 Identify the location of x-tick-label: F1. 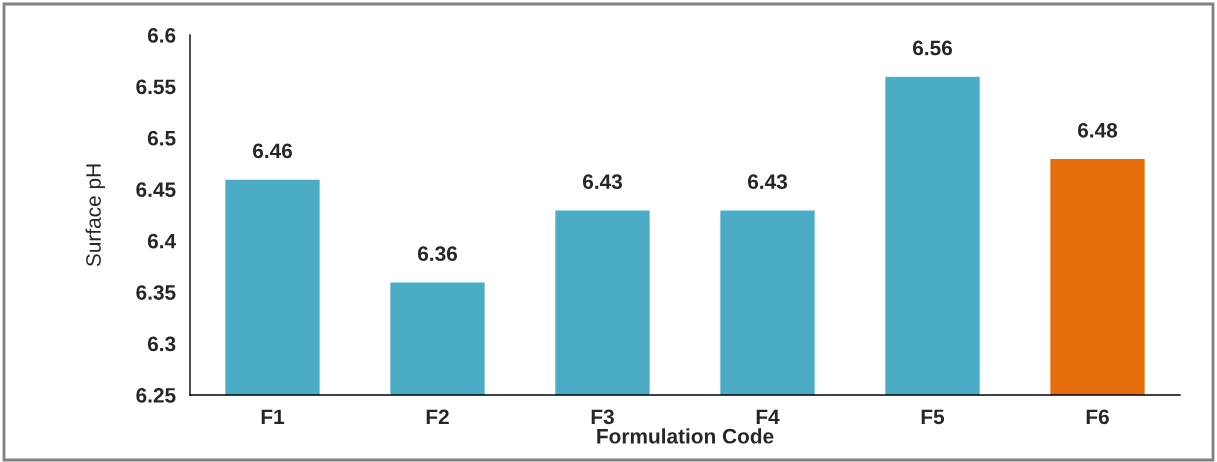
(273, 416).